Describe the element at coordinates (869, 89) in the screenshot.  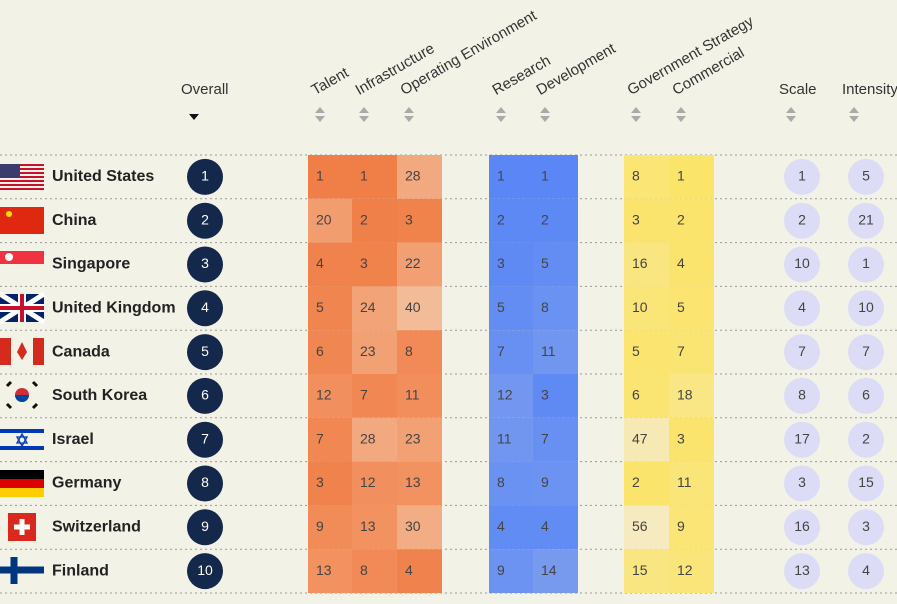
I see `column-header: Intensity` at that location.